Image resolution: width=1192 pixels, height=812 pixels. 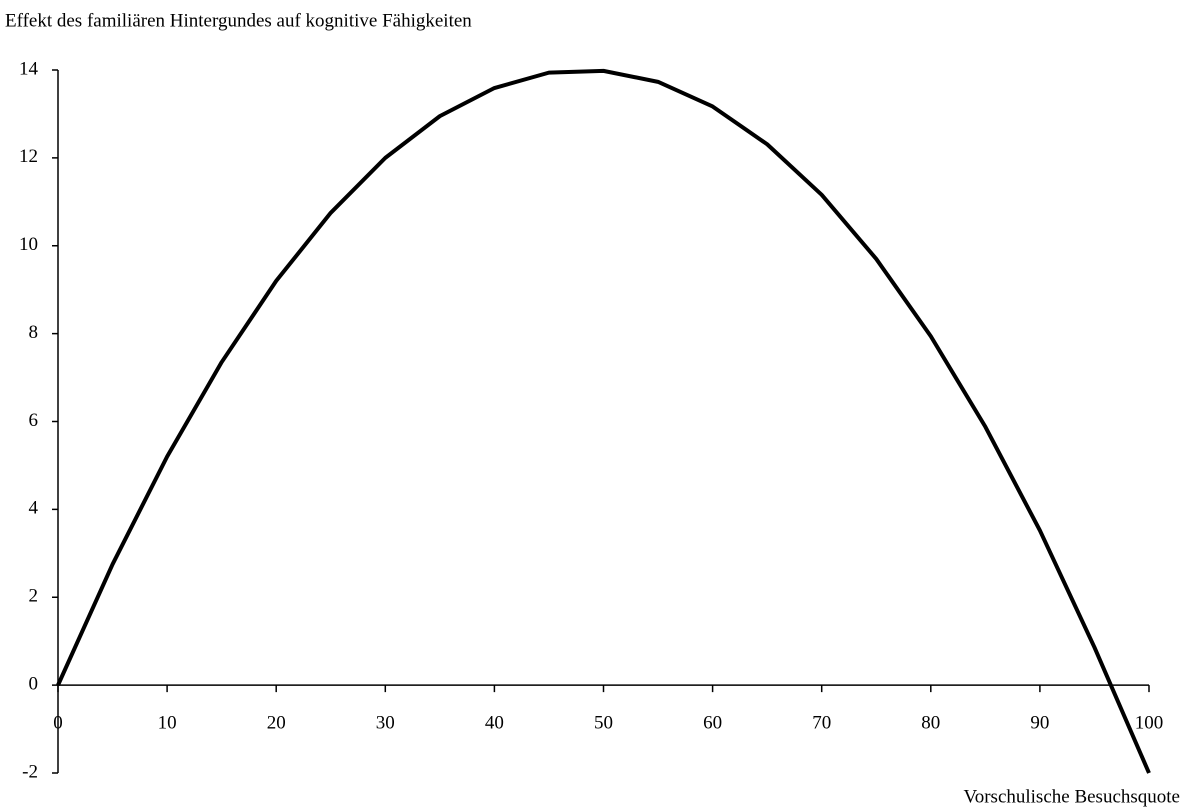 I want to click on x-tick-label: 0, so click(x=58, y=722).